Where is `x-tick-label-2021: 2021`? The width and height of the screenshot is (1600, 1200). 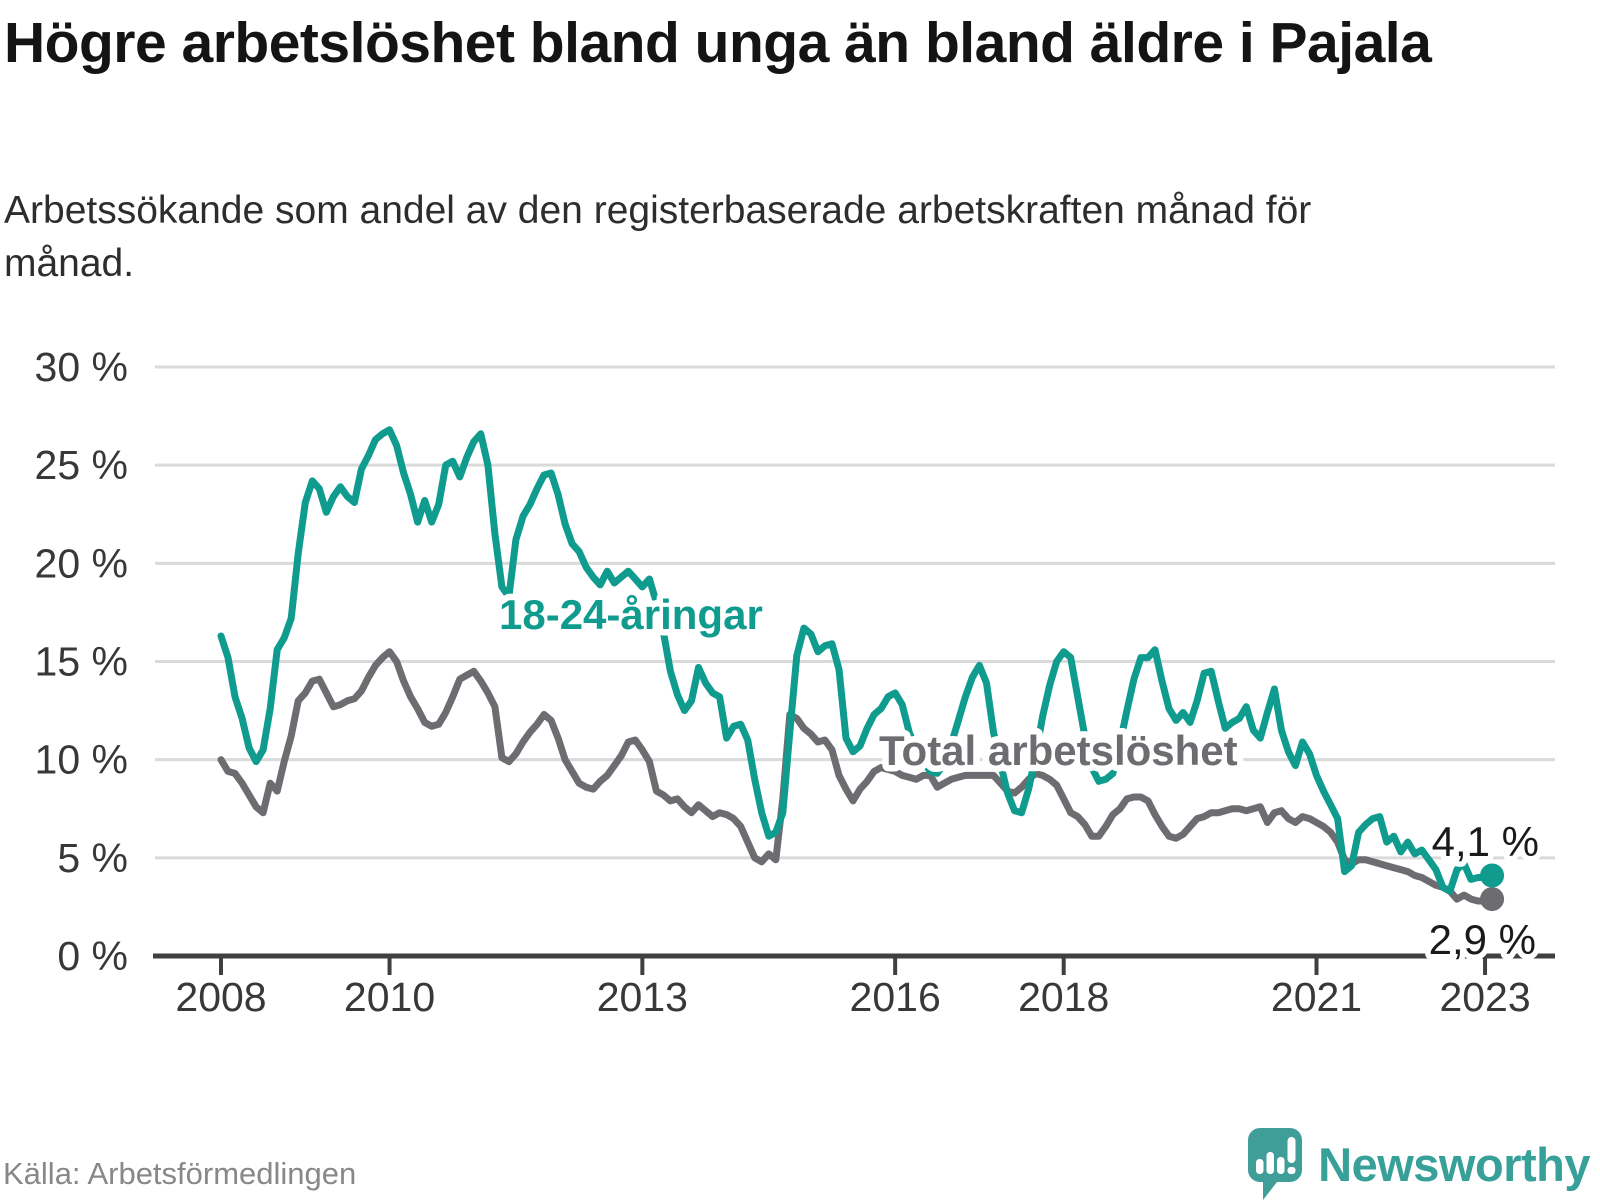 x-tick-label-2021: 2021 is located at coordinates (1316, 997).